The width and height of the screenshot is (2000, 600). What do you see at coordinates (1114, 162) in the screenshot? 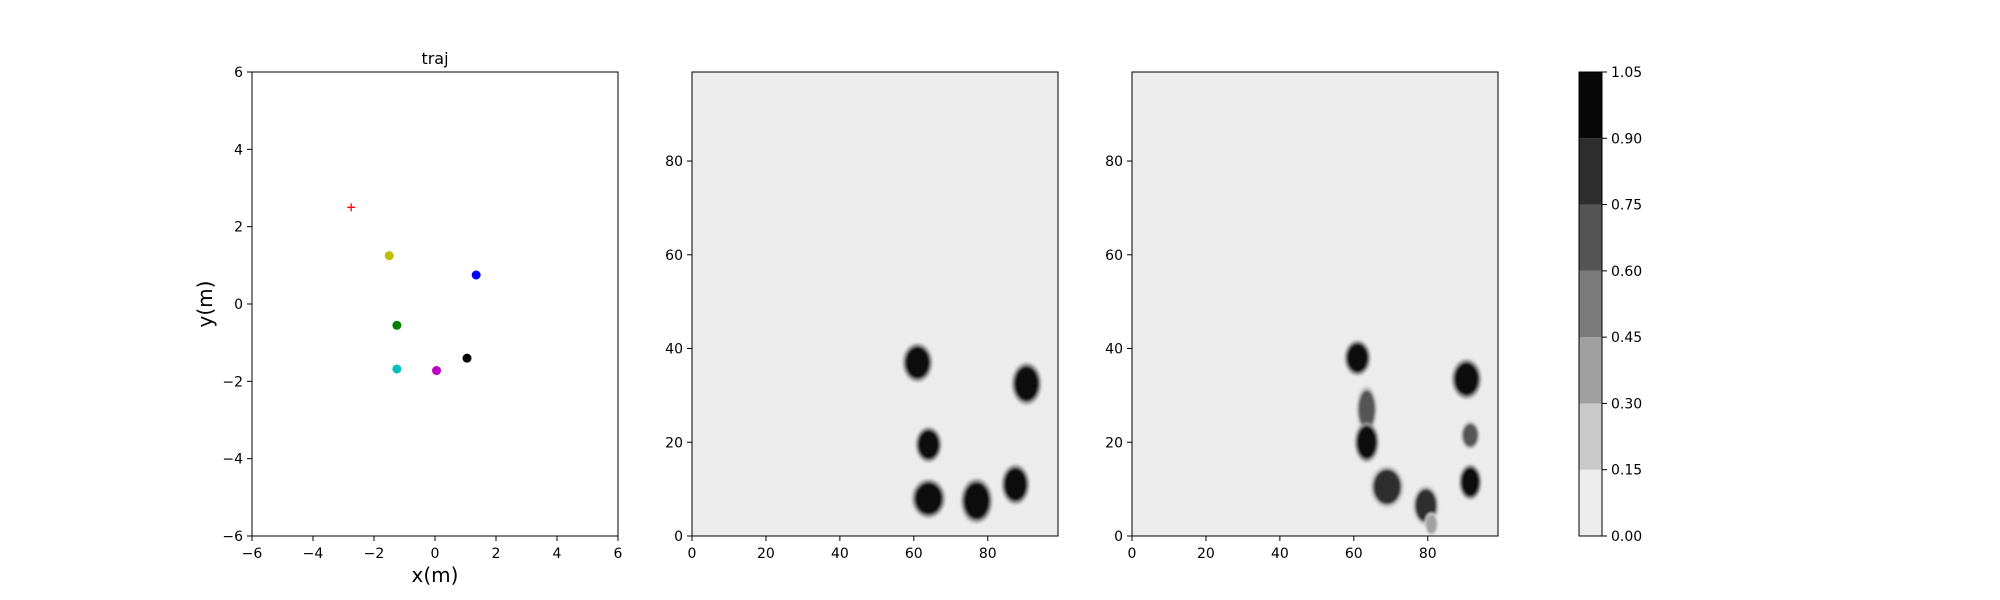
I see `map-2-y-tick-label: 80` at bounding box center [1114, 162].